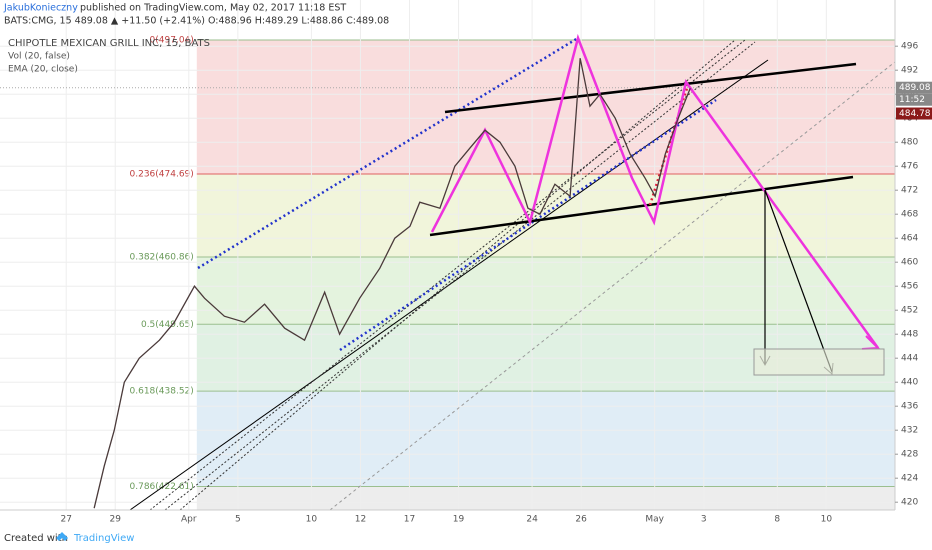  Describe the element at coordinates (40, 8) in the screenshot. I see `publisher: JakubKonieczny` at that location.